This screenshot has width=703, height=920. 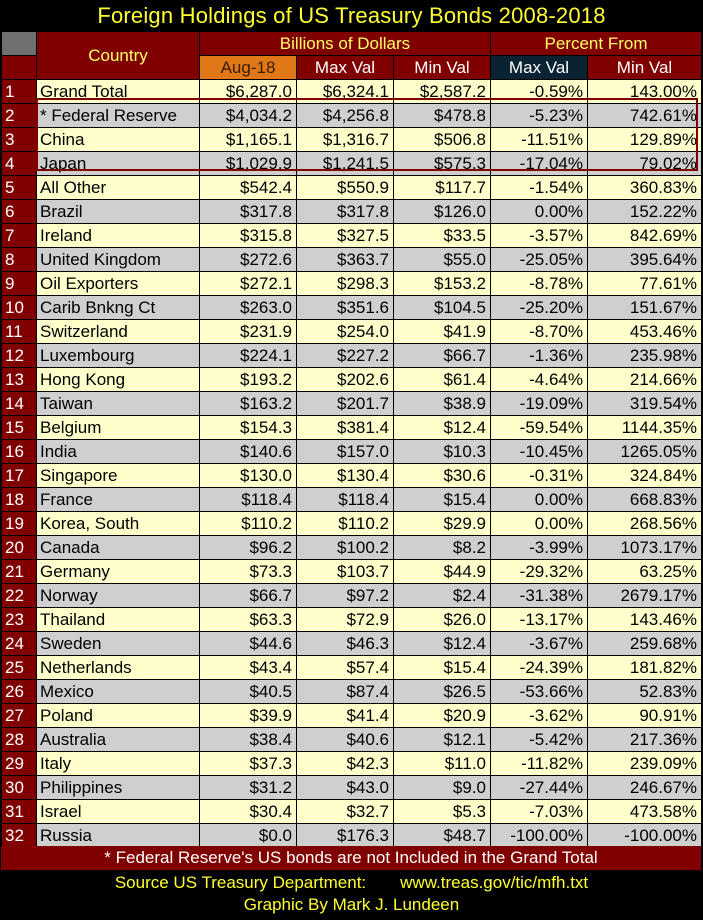 I want to click on pct-from-min-cell: 63.25%, so click(x=644, y=571).